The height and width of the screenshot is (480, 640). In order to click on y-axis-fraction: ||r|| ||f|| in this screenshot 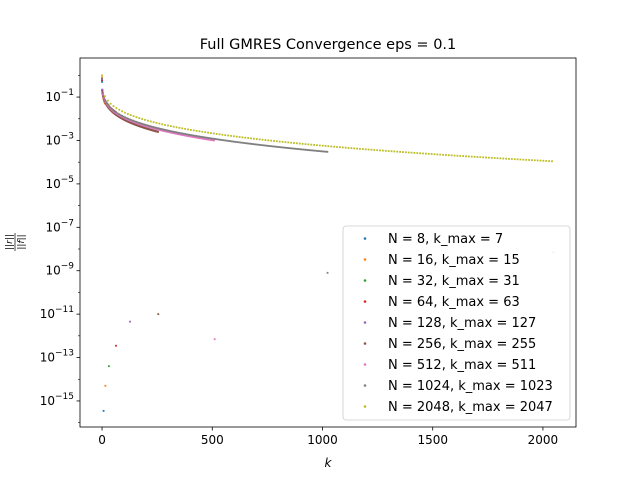, I will do `click(16, 242)`.